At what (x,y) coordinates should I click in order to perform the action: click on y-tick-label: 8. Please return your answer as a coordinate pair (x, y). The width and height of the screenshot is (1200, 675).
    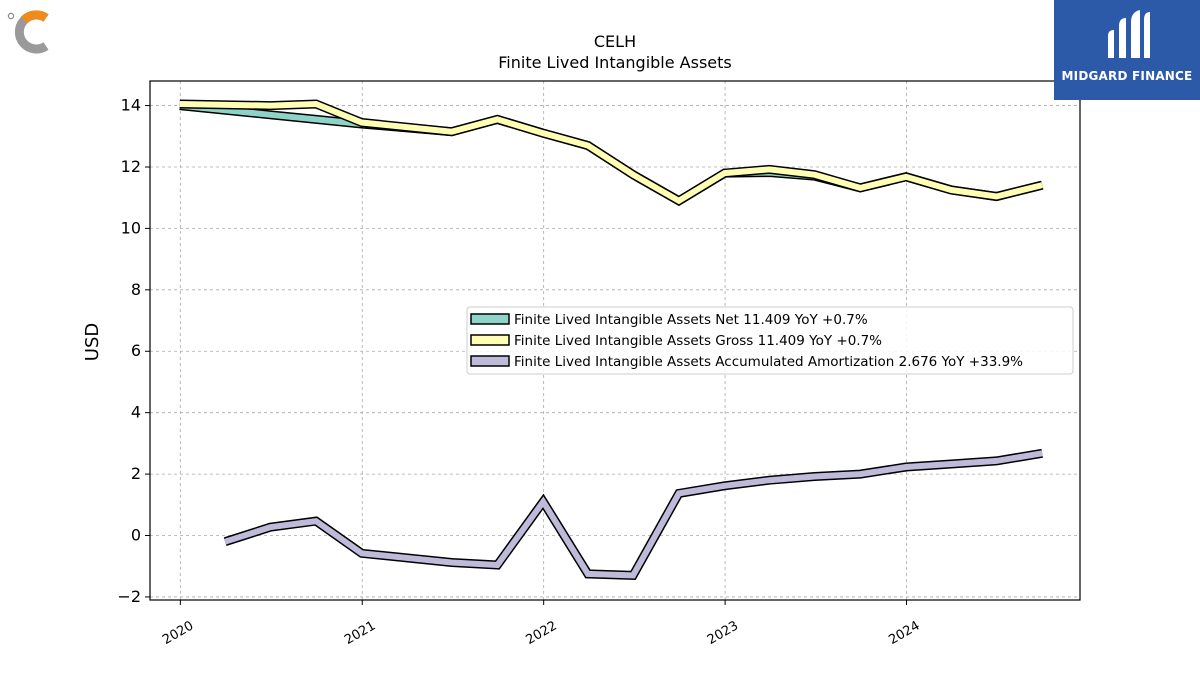
    Looking at the image, I should click on (136, 289).